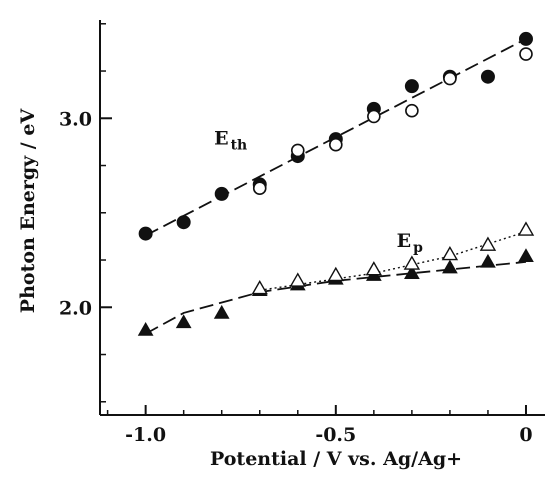 This screenshot has height=477, width=551. I want to click on x-axis-label: Potential / V vs. Ag/Ag+, so click(336, 459).